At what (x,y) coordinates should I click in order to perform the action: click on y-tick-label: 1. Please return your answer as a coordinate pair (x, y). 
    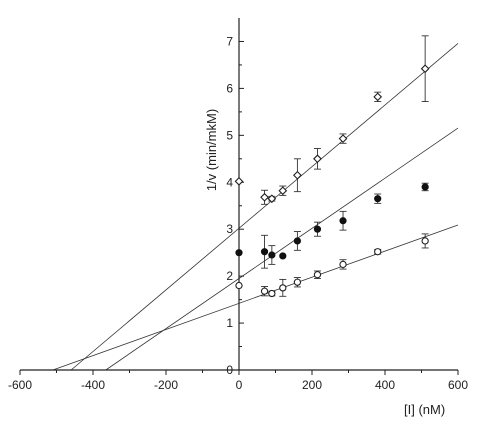
    Looking at the image, I should click on (229, 323).